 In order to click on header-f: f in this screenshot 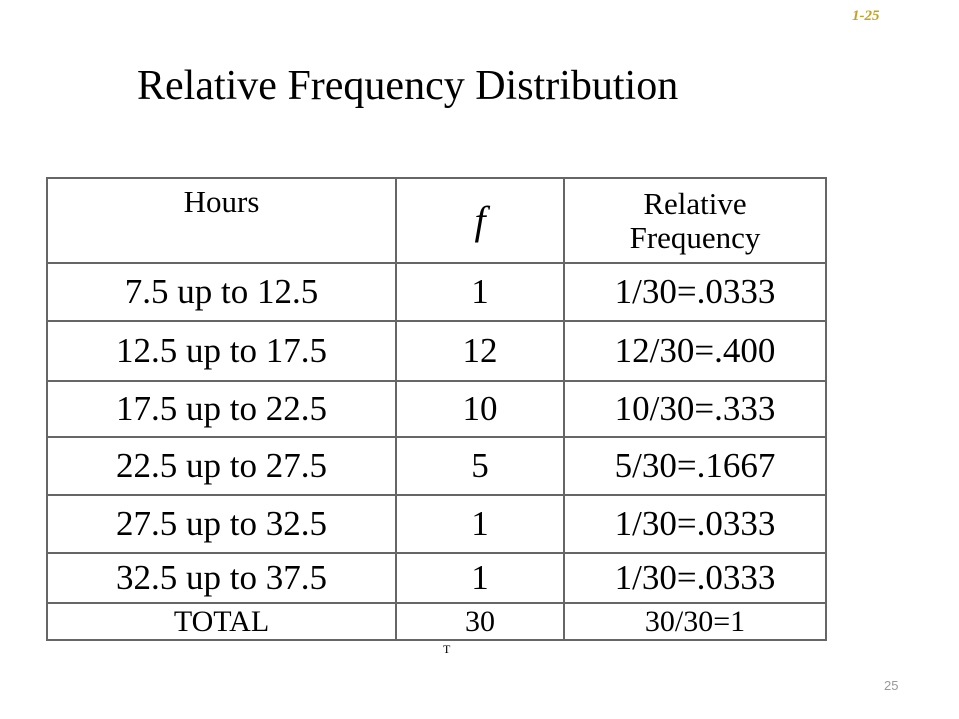, I will do `click(480, 220)`.